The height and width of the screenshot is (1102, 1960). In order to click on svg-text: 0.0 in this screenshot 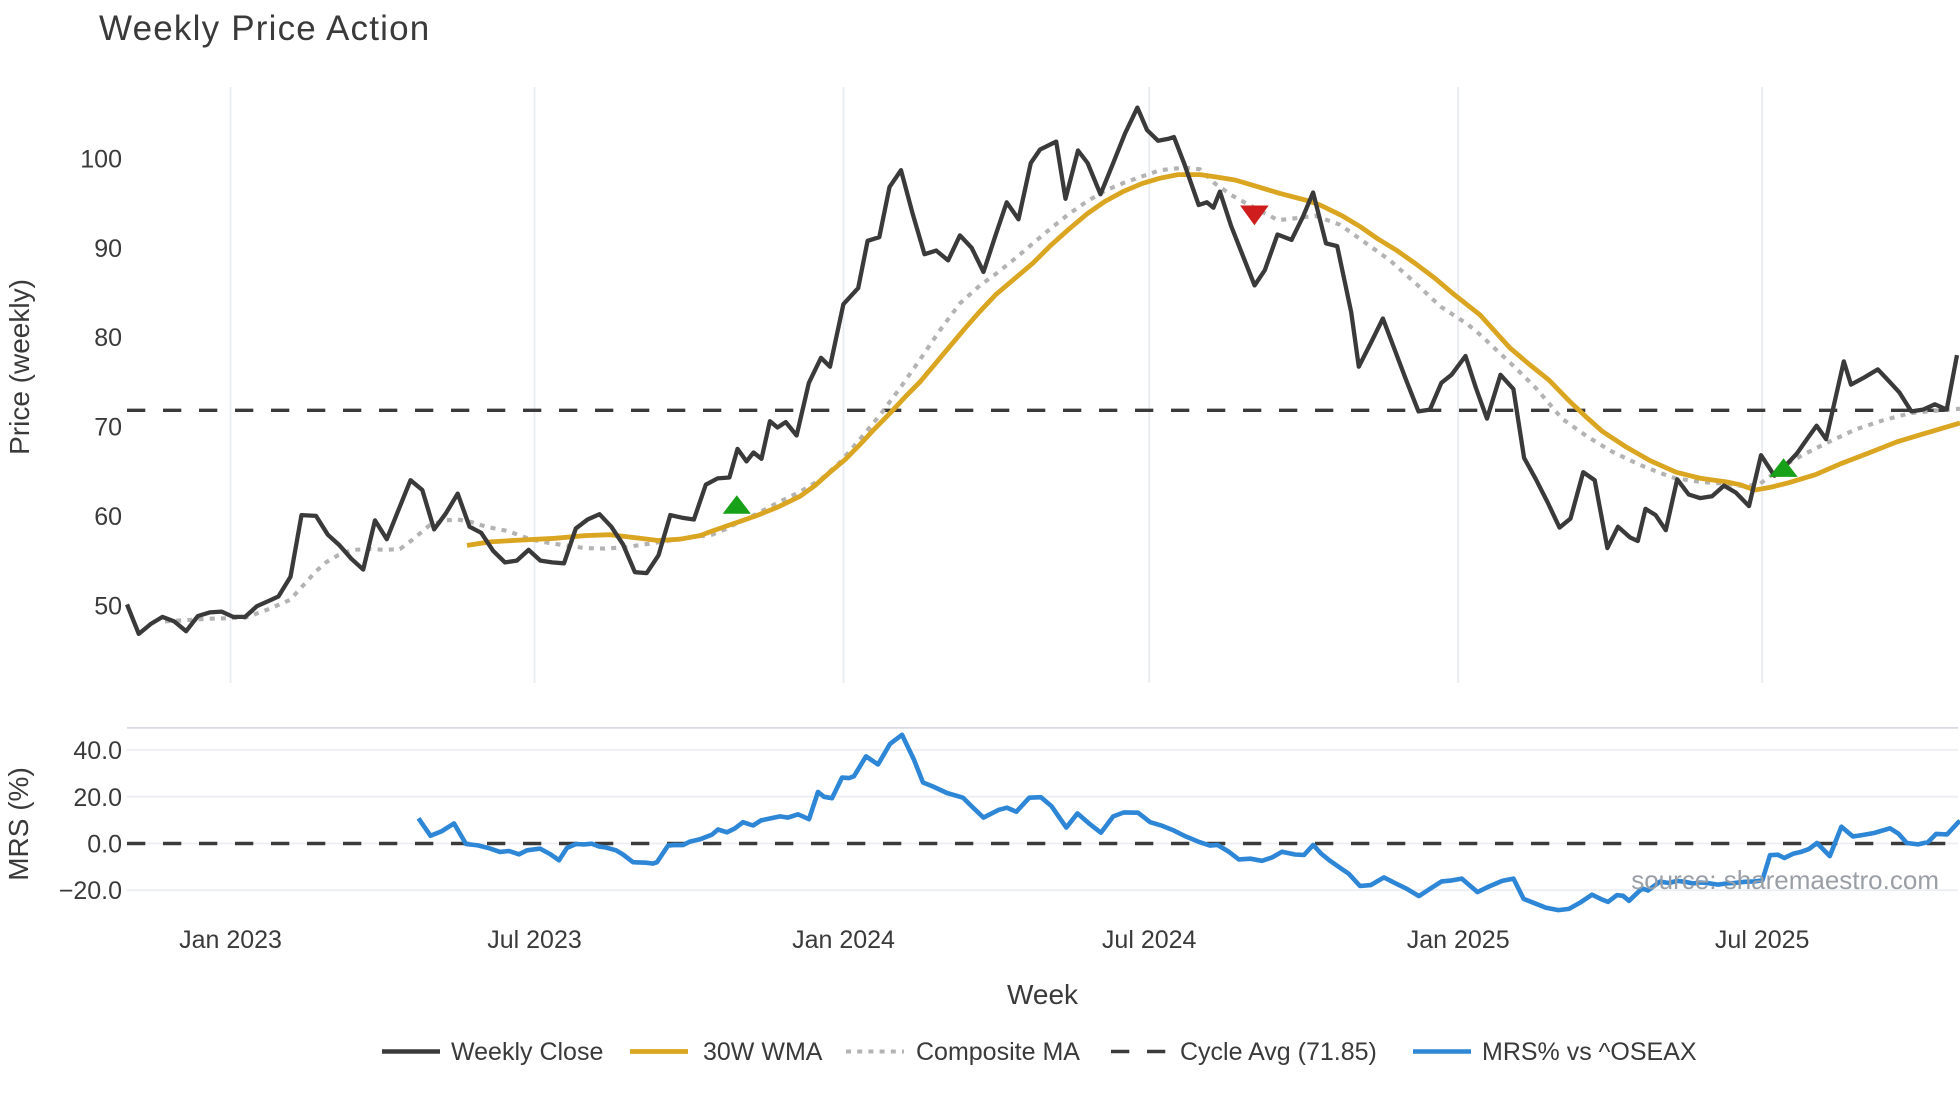, I will do `click(104, 845)`.